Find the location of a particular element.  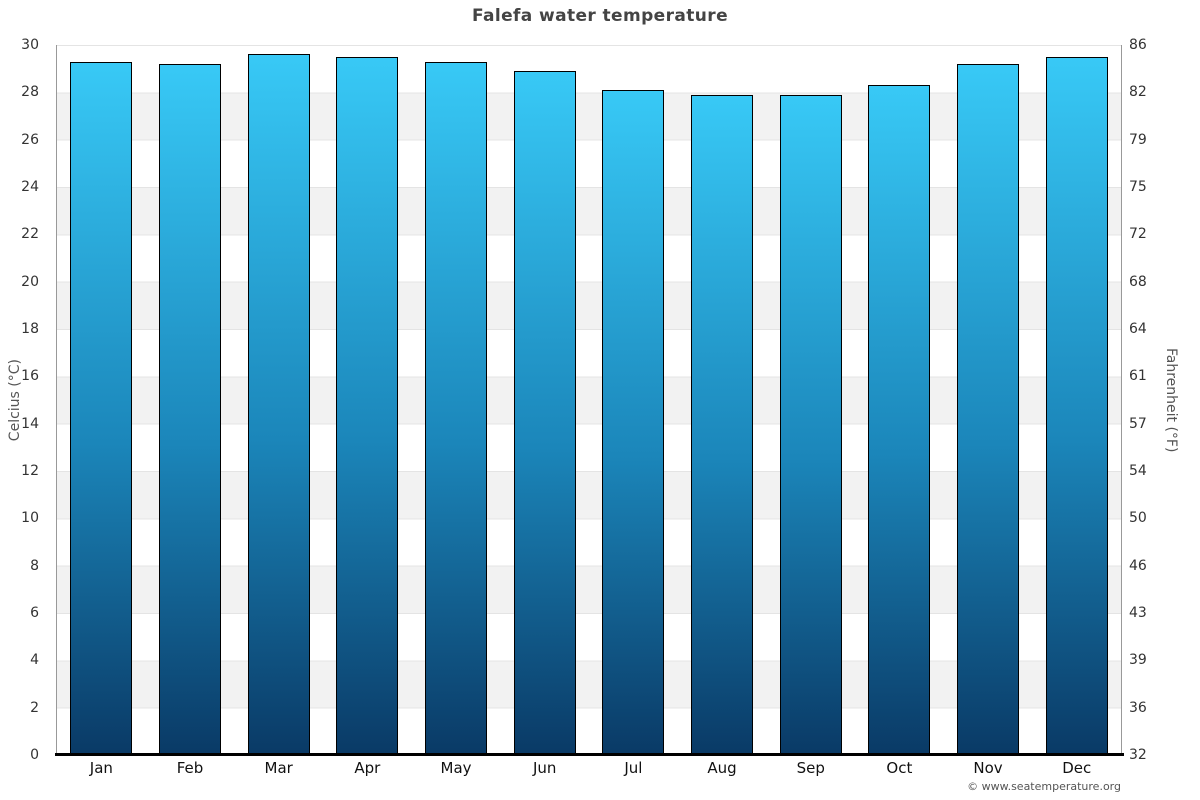

fahrenheit-tick-54: 54 is located at coordinates (1138, 471).